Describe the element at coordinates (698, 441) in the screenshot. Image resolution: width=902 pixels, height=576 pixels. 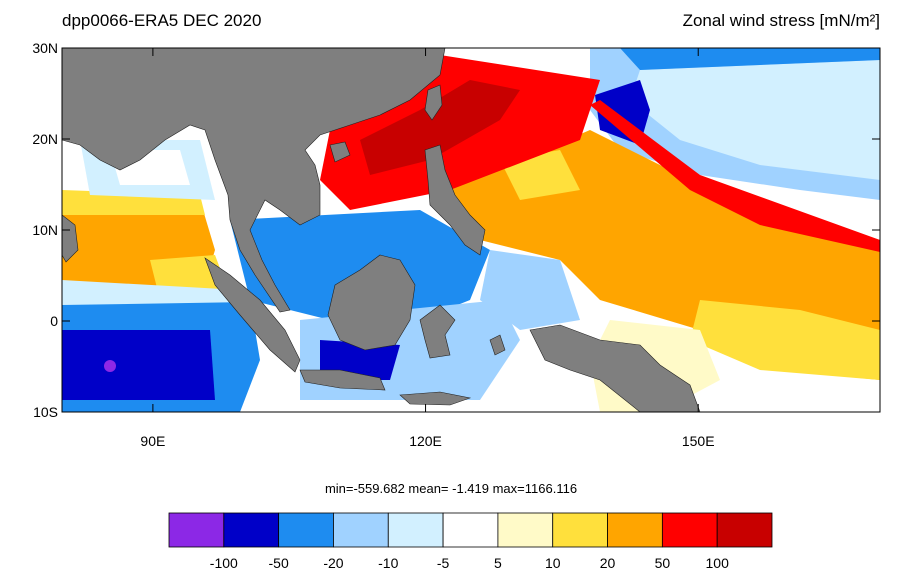
I see `lon-tick-label: 150E` at that location.